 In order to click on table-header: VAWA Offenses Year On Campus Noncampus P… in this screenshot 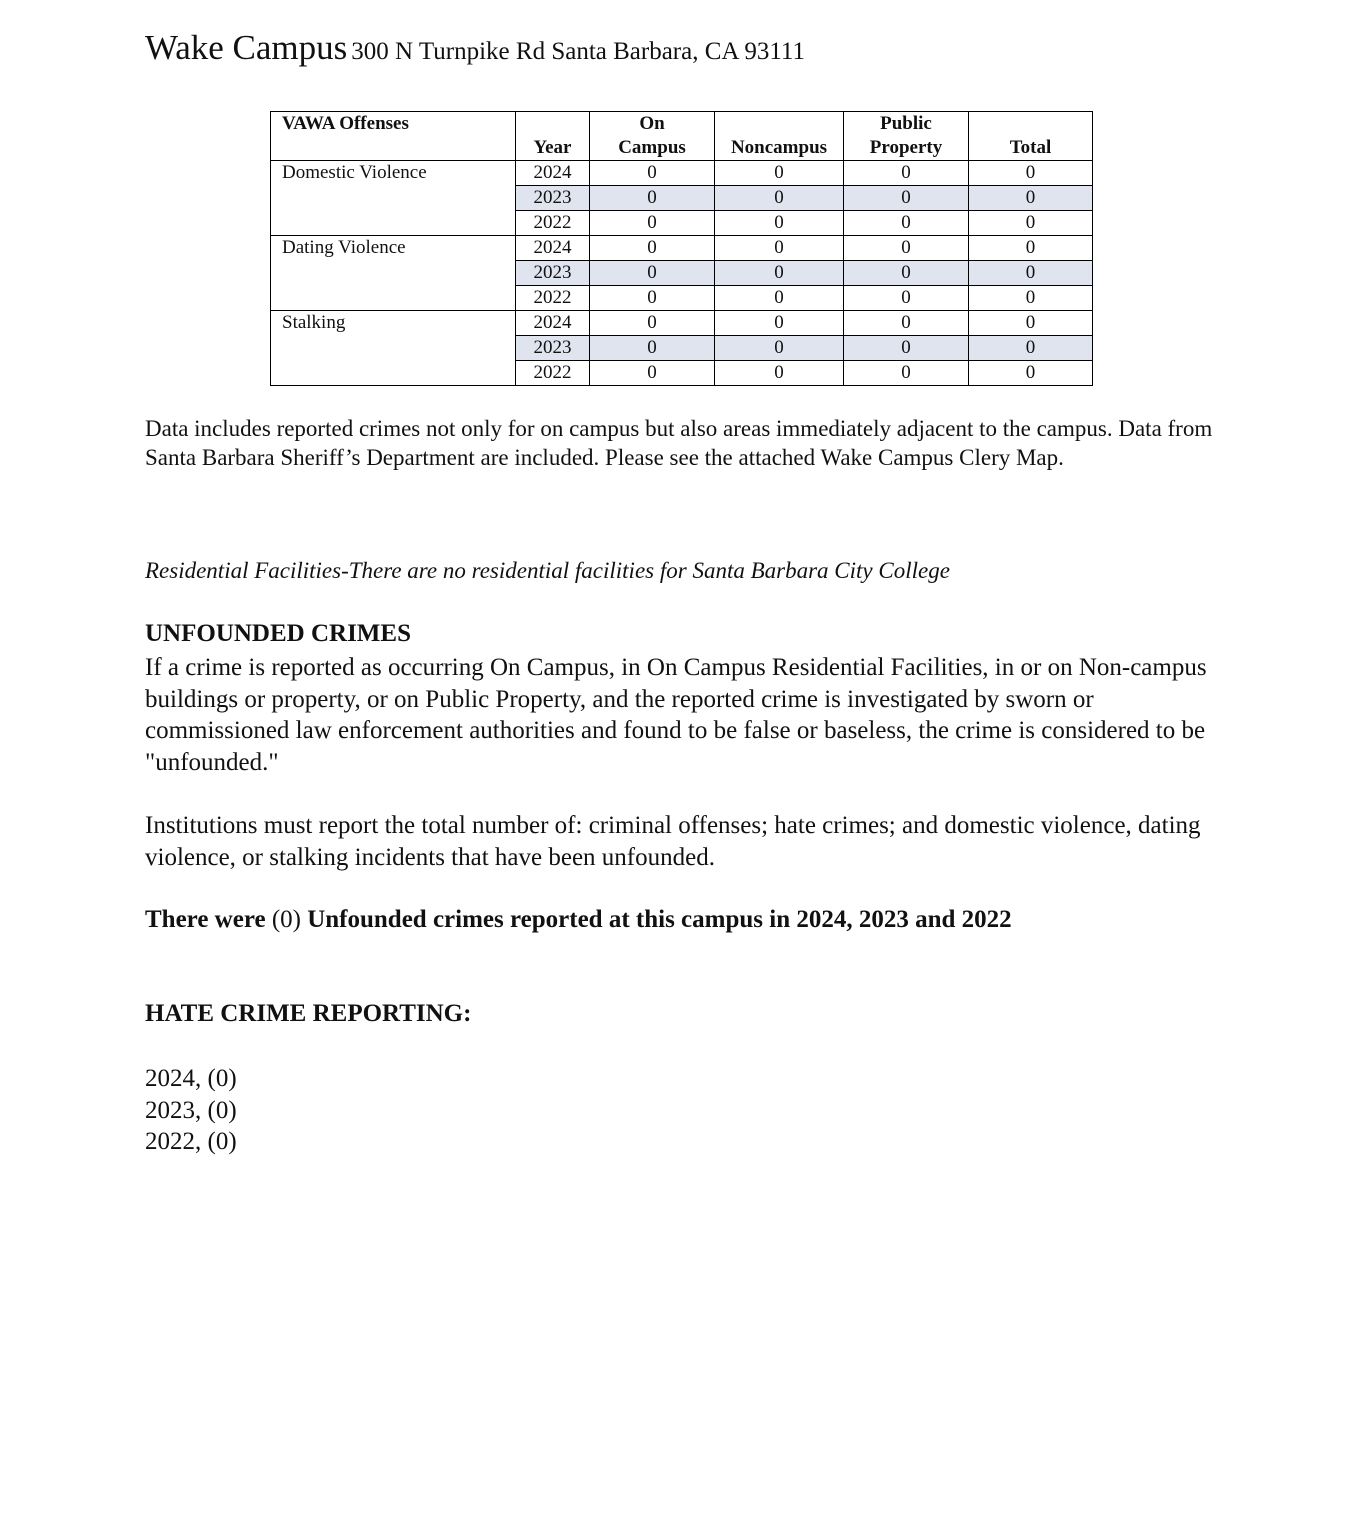, I will do `click(681, 136)`.